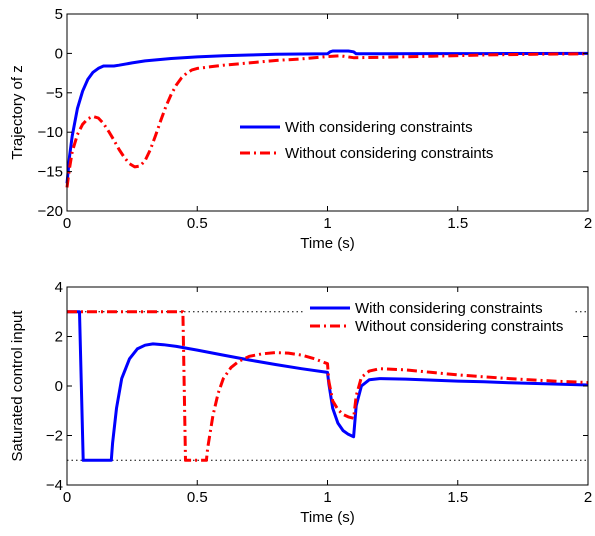 Image resolution: width=595 pixels, height=536 pixels. I want to click on y-tick-label: −2, so click(54, 436).